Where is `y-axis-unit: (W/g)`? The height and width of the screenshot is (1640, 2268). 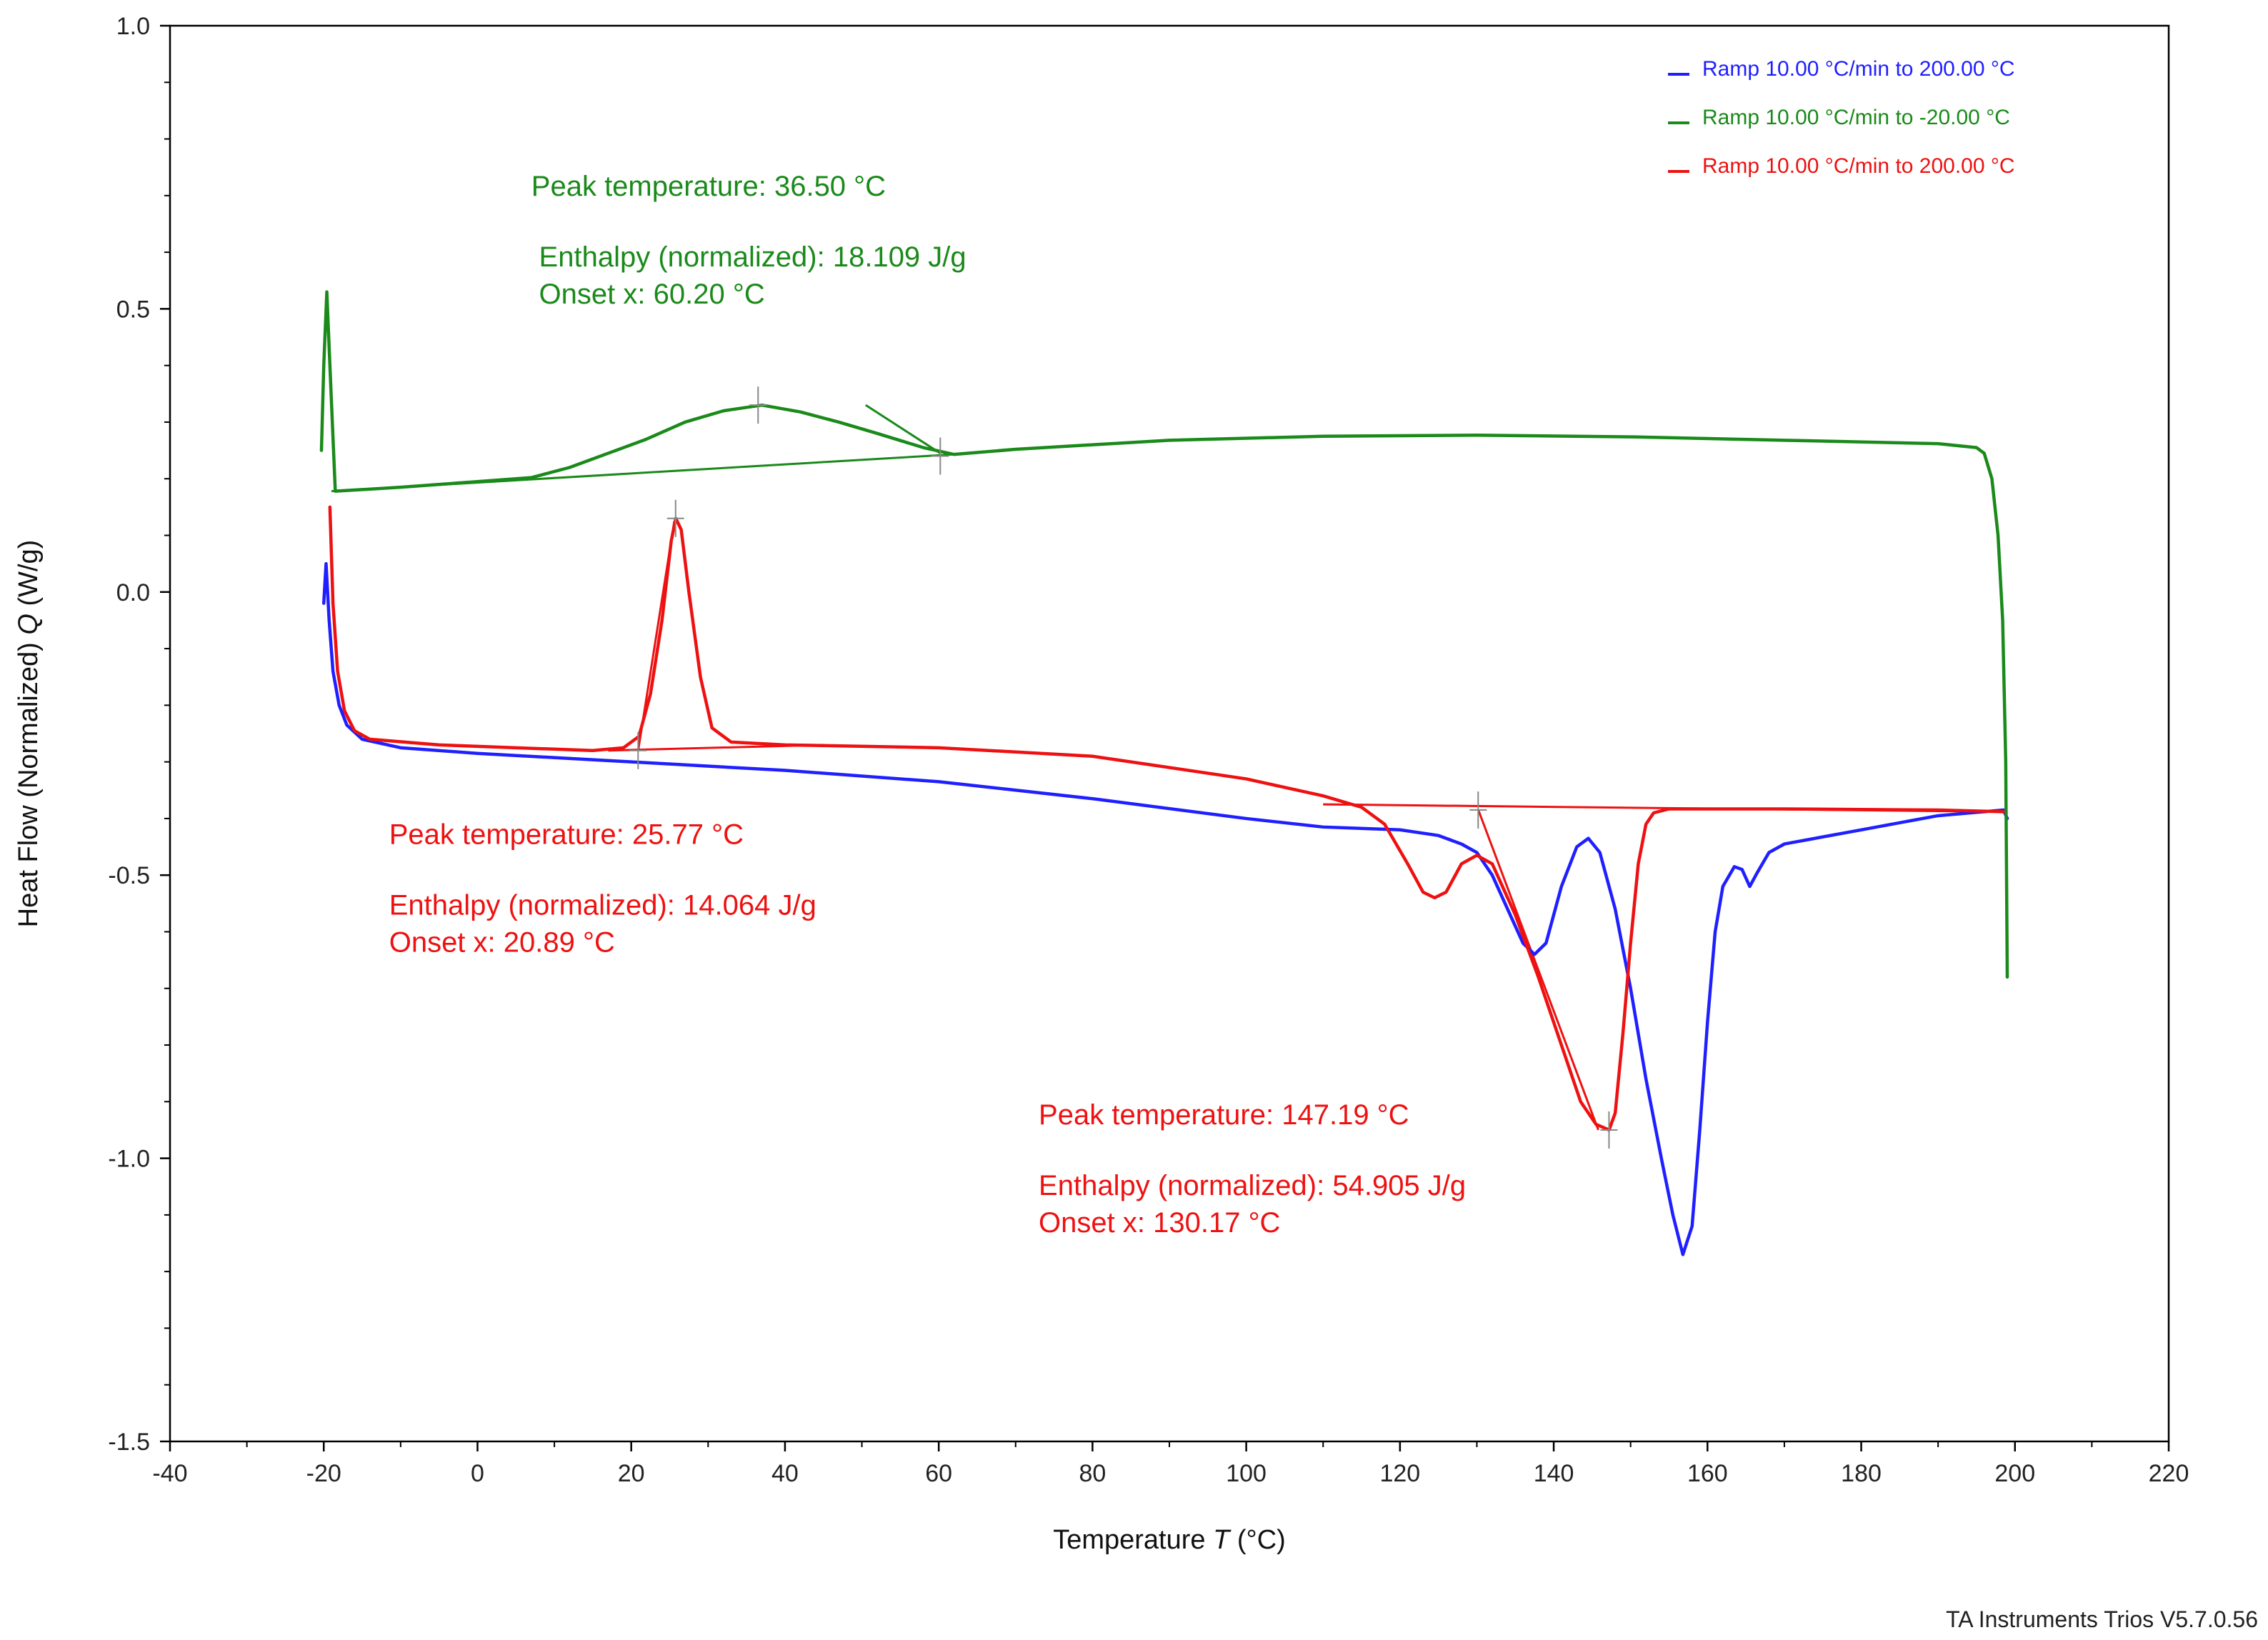 y-axis-unit: (W/g) is located at coordinates (29, 577).